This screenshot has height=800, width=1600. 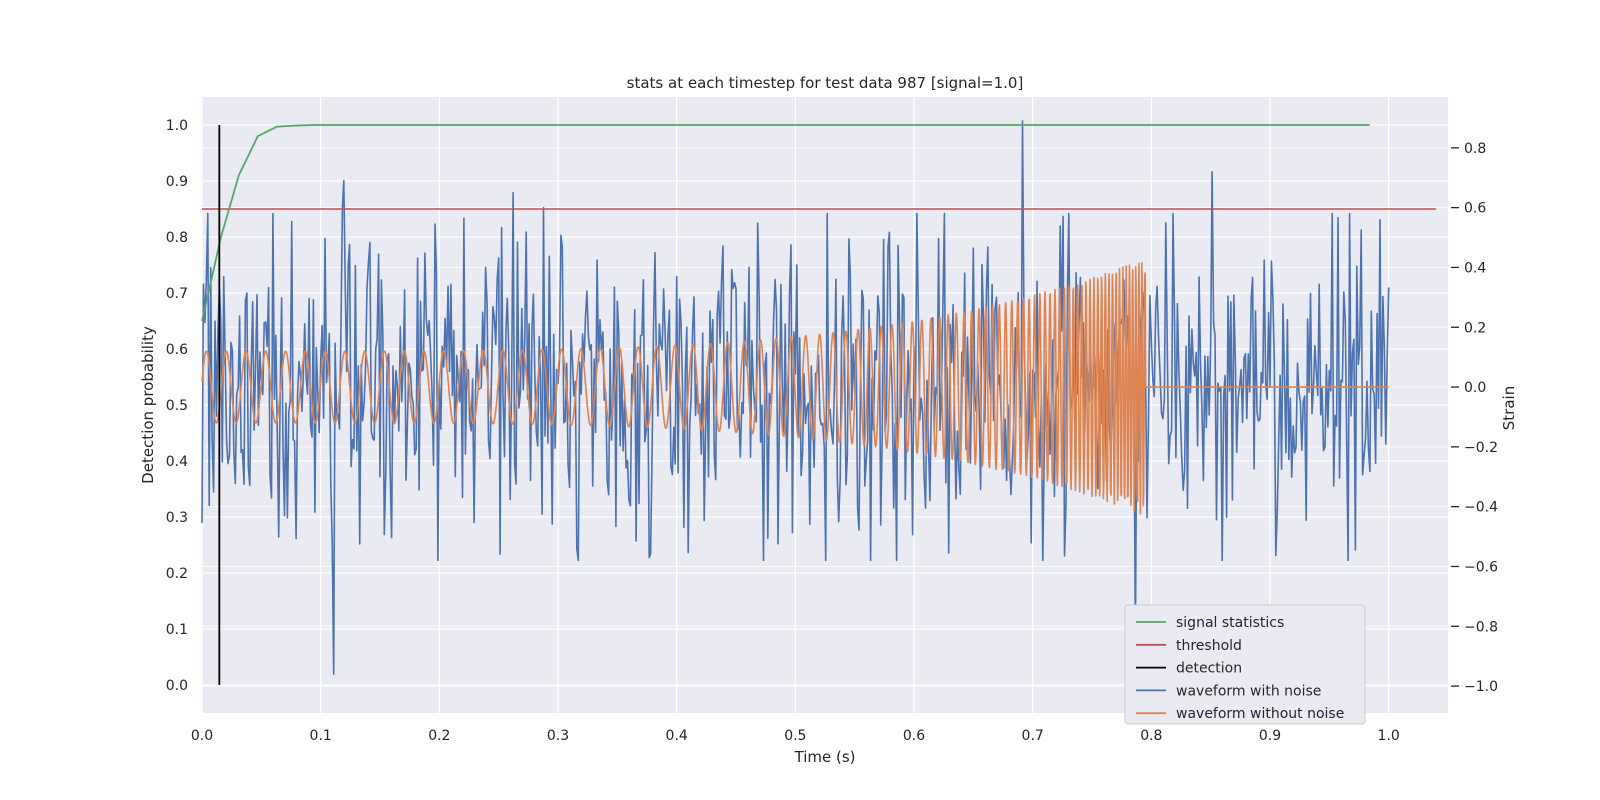 I want to click on x-tick-label: 0.1, so click(x=321, y=736).